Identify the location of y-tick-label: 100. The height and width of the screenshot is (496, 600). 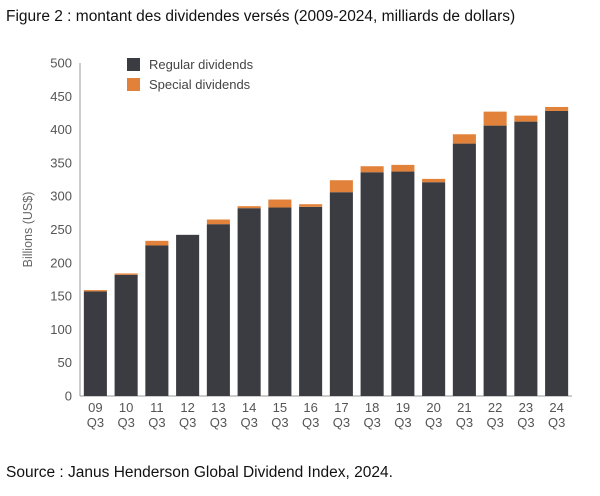
(61, 329).